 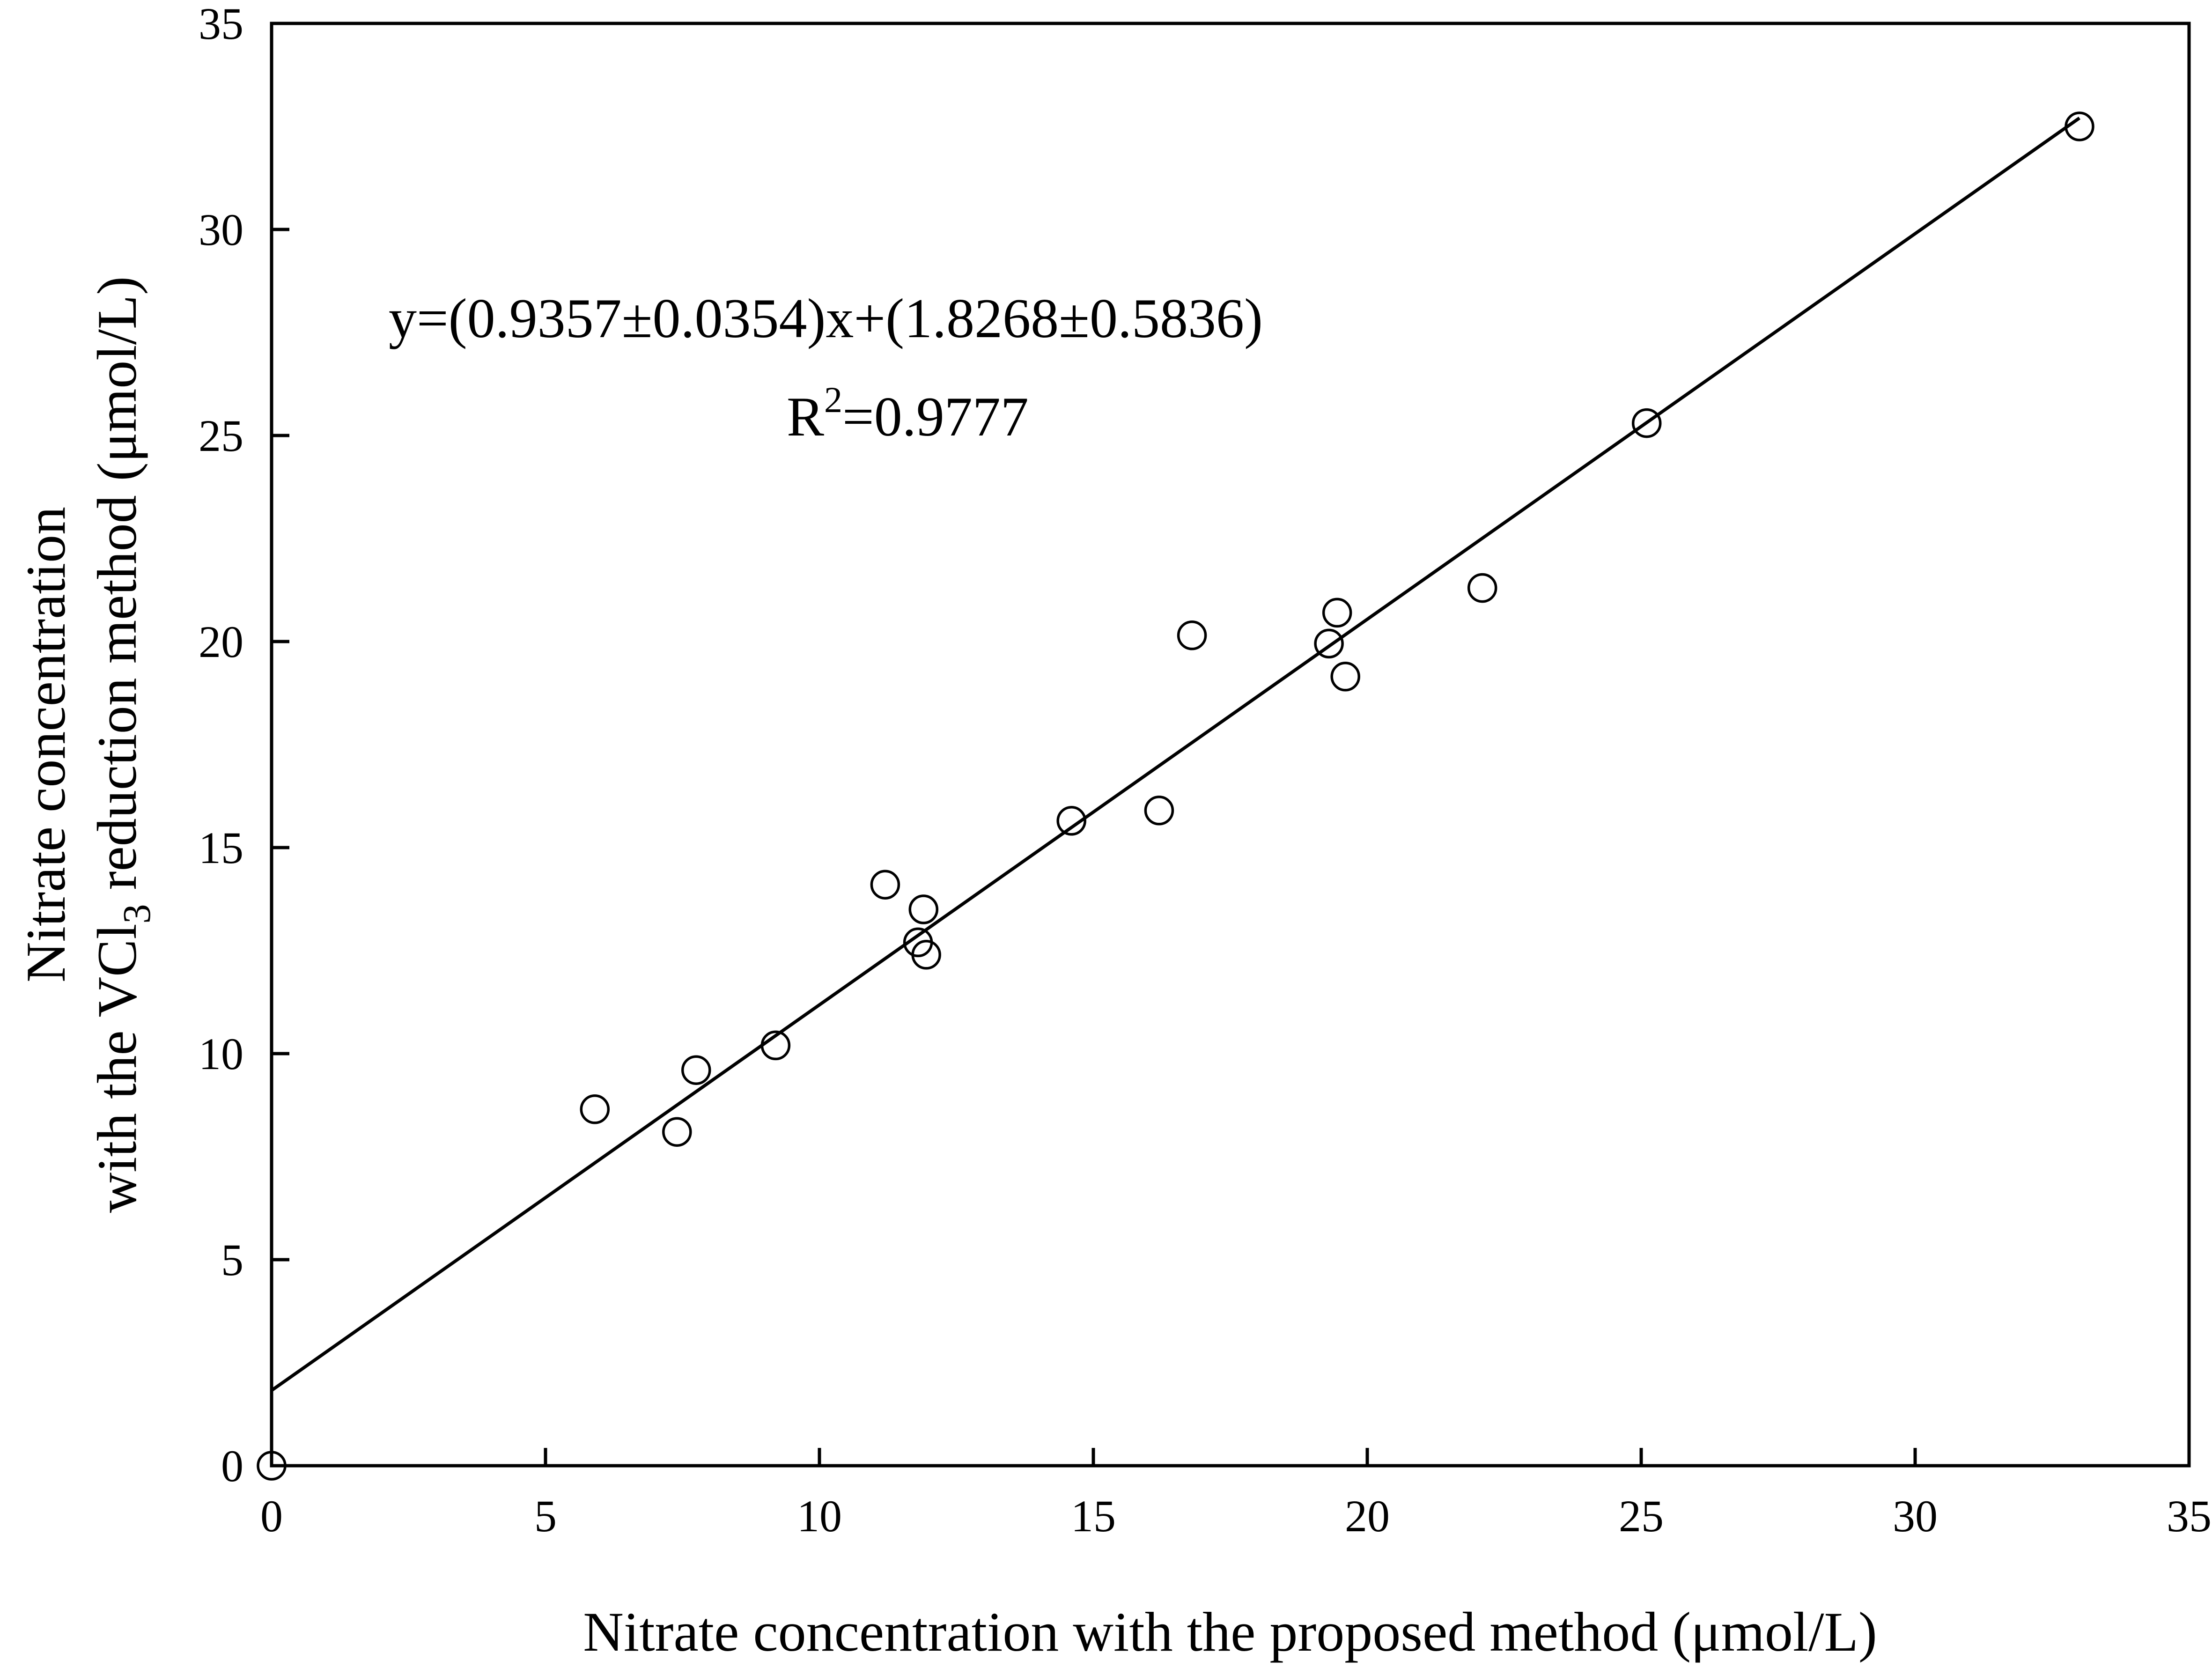 I want to click on y-tick-label: 0, so click(x=232, y=1466).